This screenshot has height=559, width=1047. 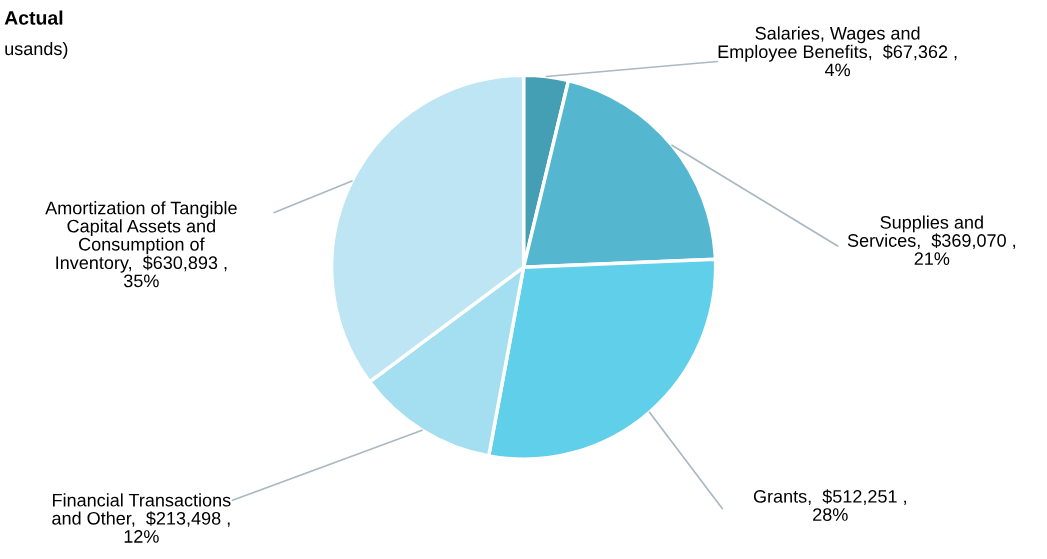 What do you see at coordinates (931, 240) in the screenshot?
I see `slice-label: Supplies and Services, $369,070 , 21%` at bounding box center [931, 240].